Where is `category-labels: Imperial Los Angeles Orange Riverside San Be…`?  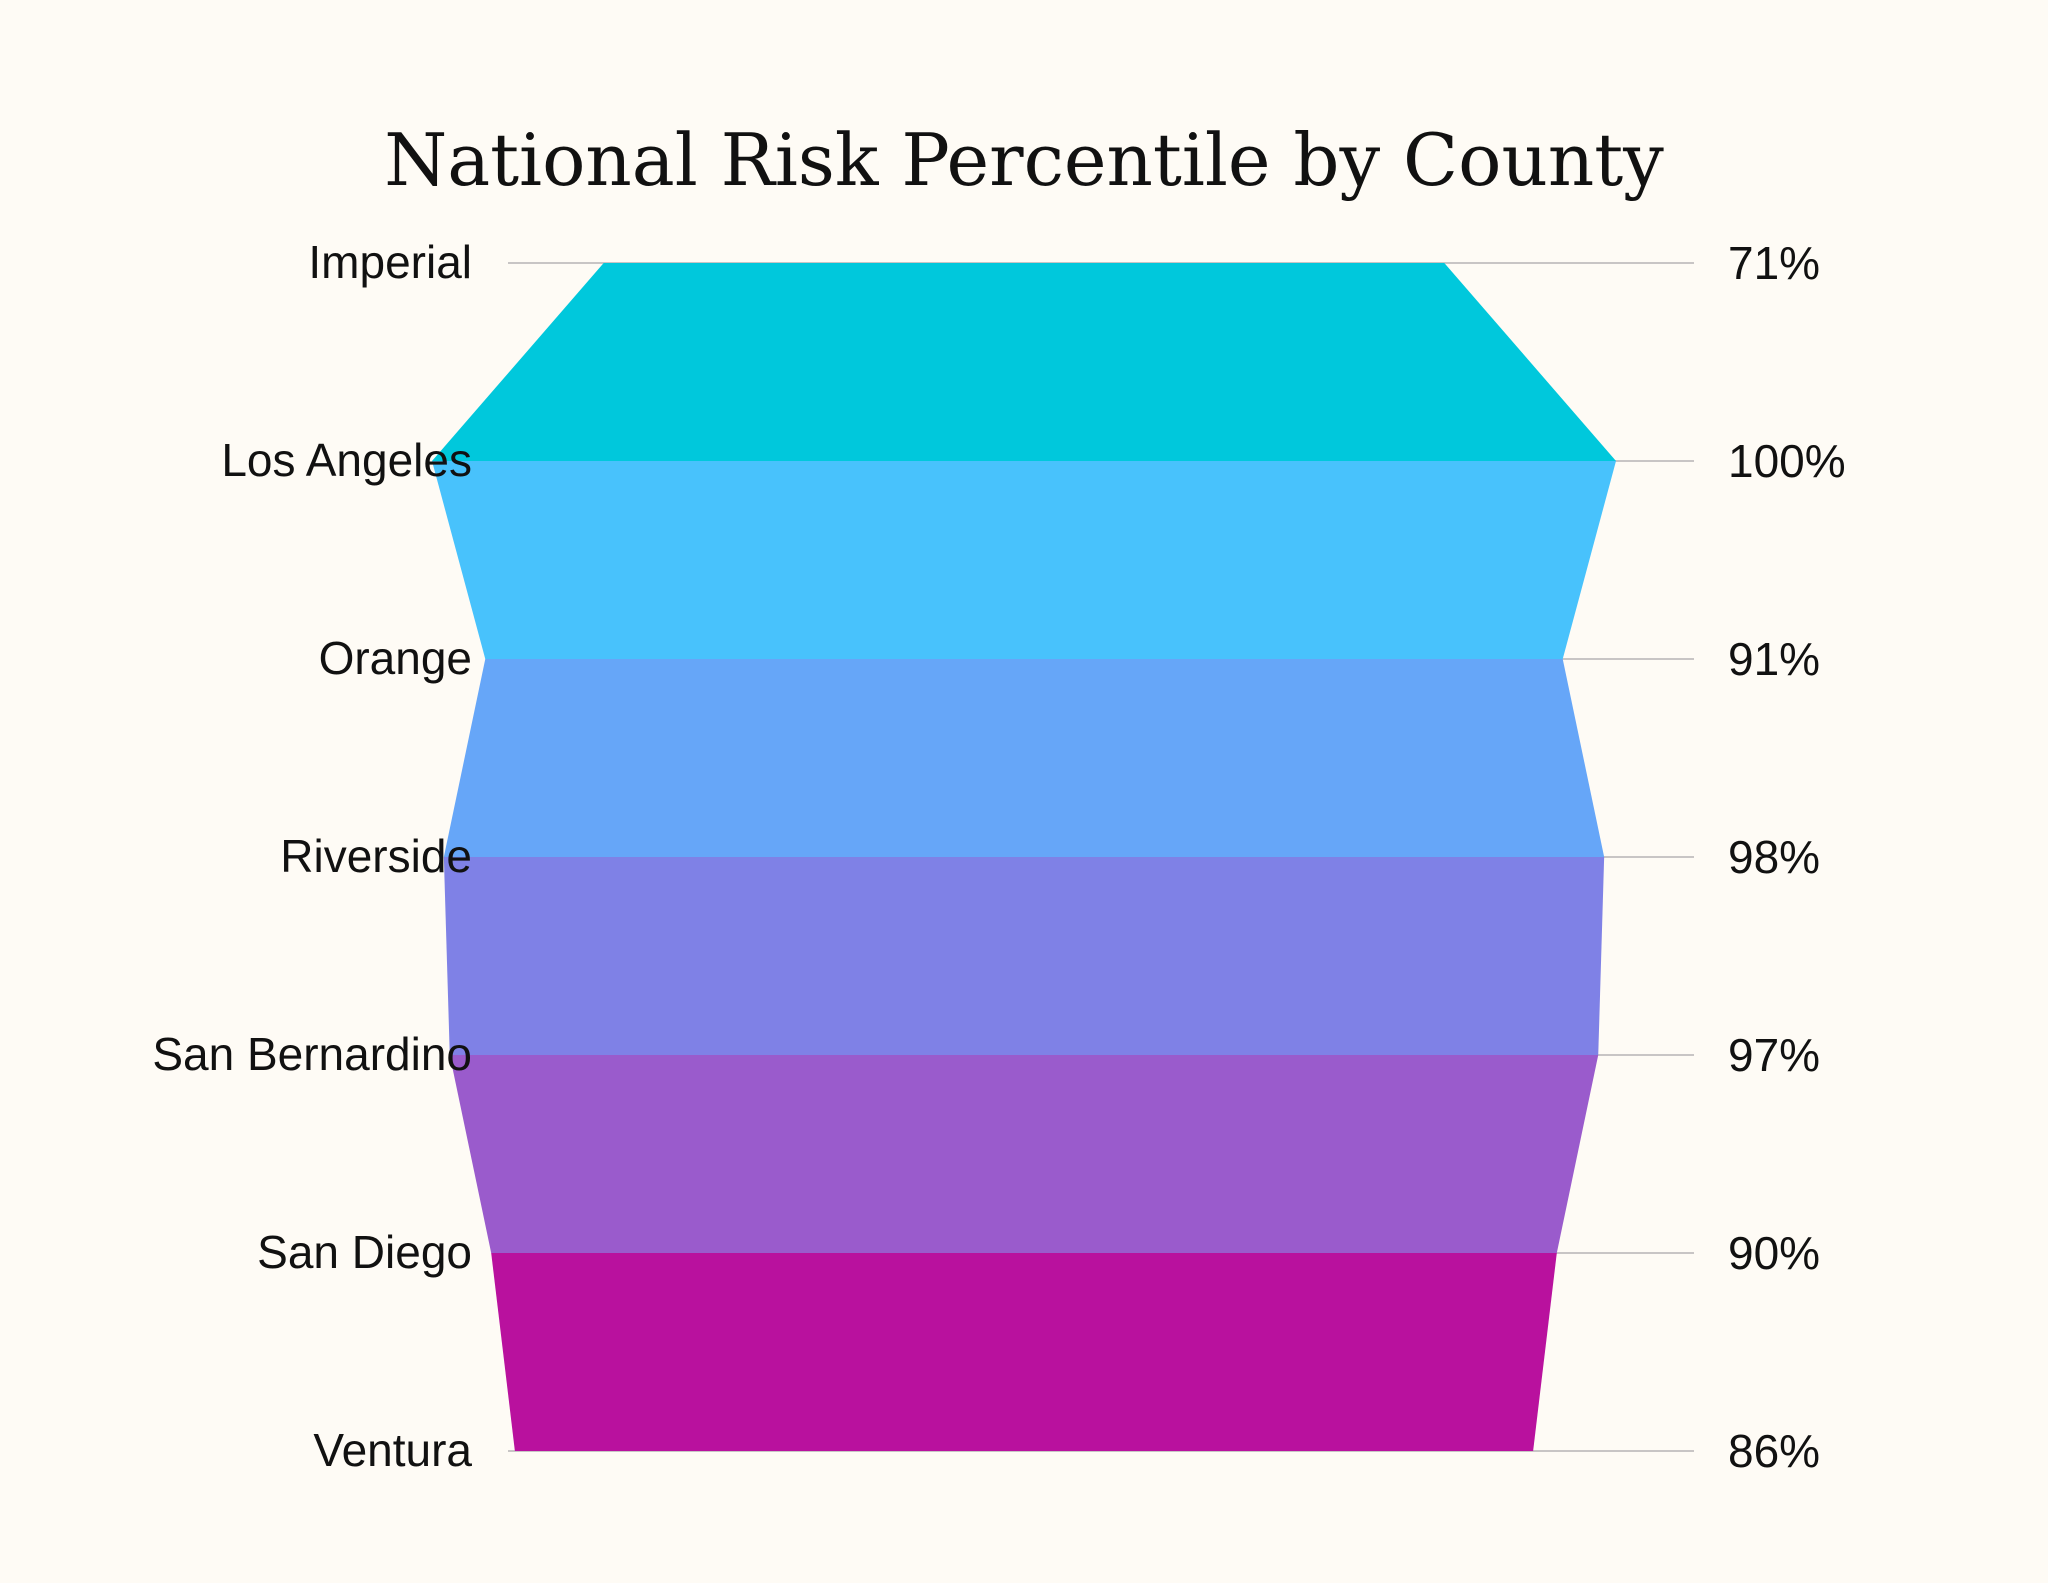 category-labels: Imperial Los Angeles Orange Riverside San Be… is located at coordinates (312, 856).